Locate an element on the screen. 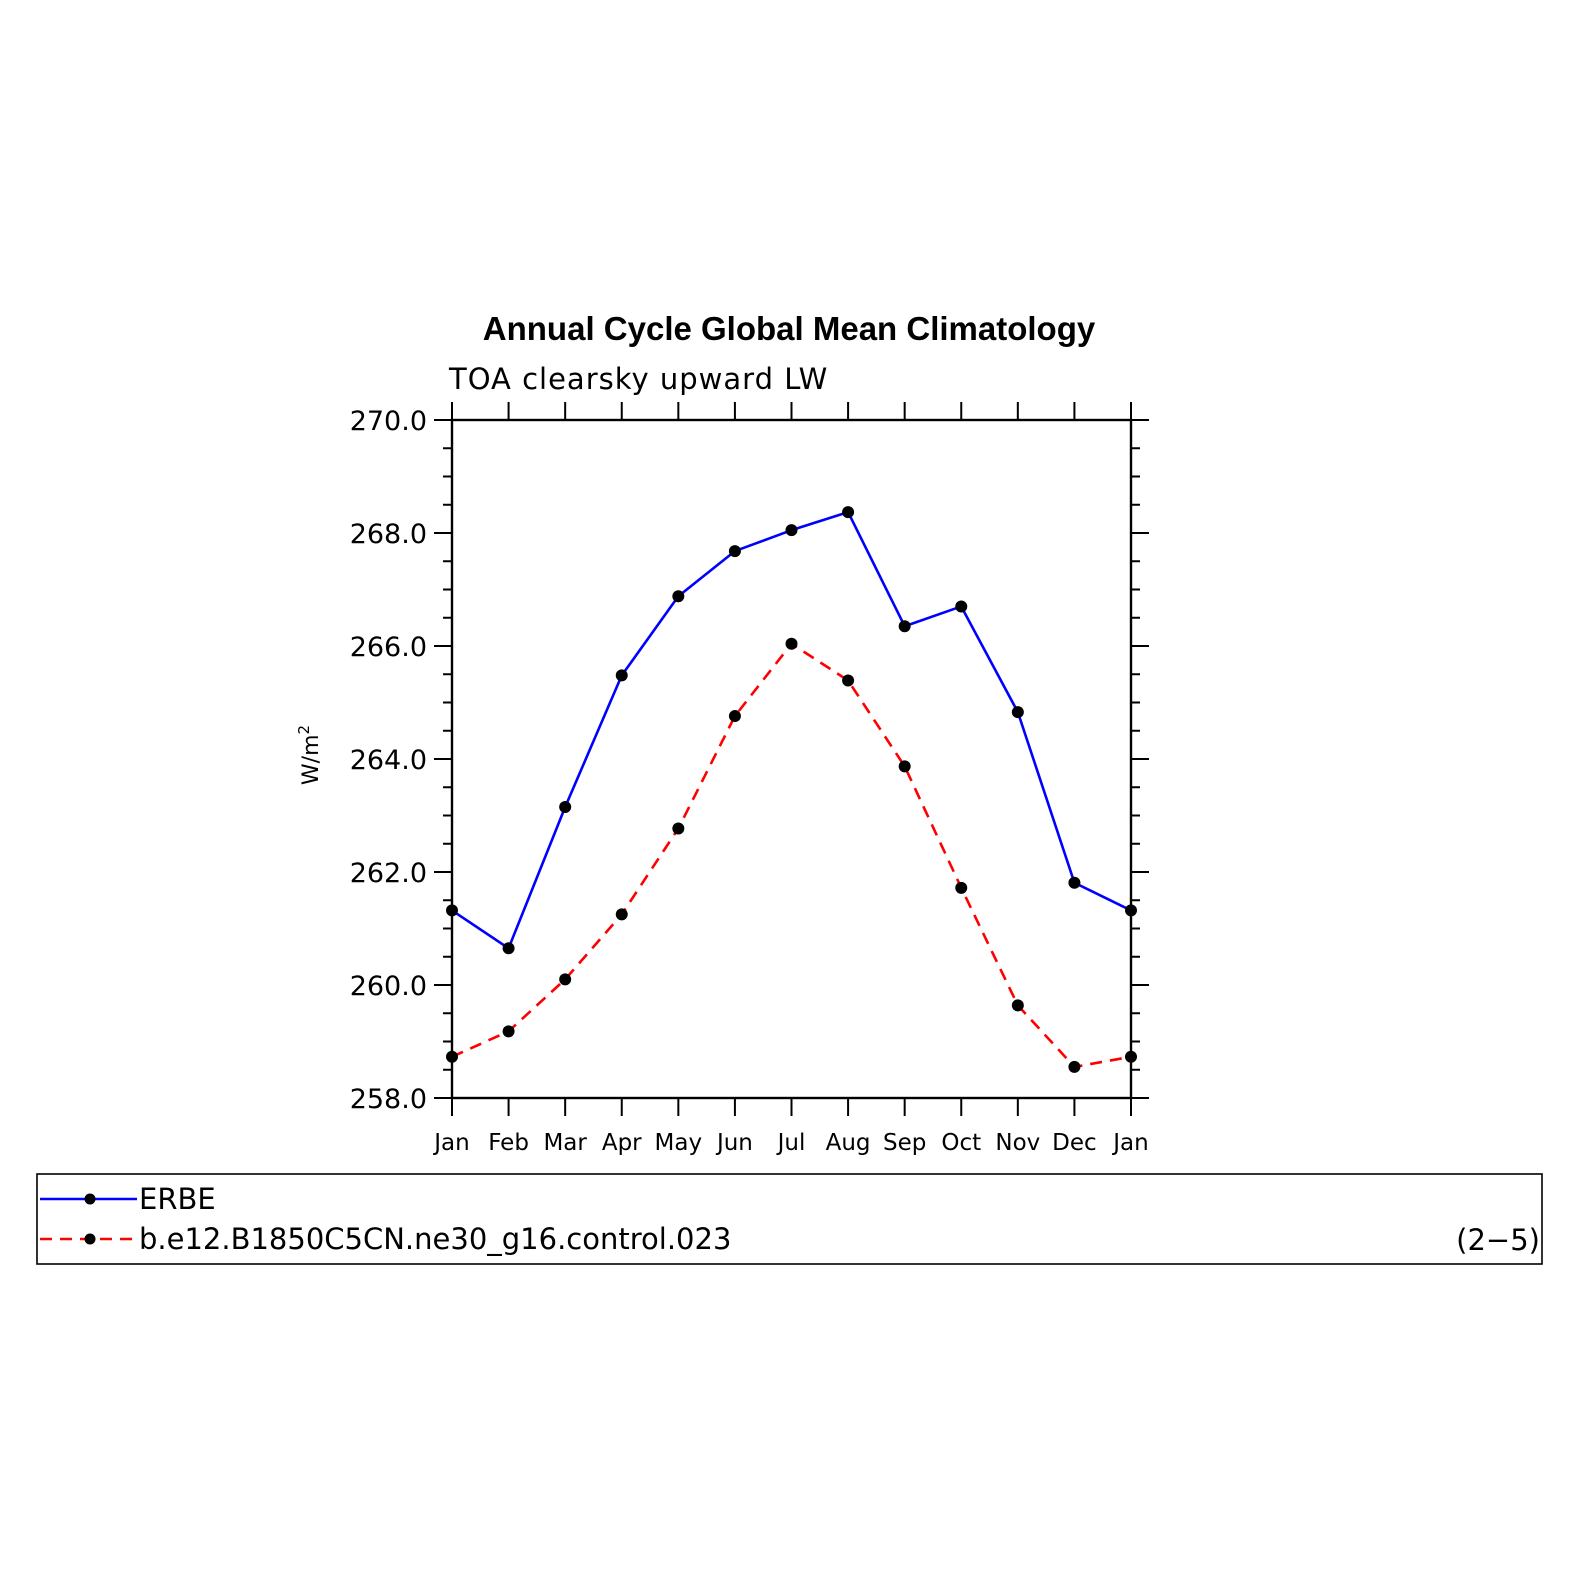 The image size is (1575, 1575). chart-title: Annual Cycle Global Mean Climatology is located at coordinates (789, 328).